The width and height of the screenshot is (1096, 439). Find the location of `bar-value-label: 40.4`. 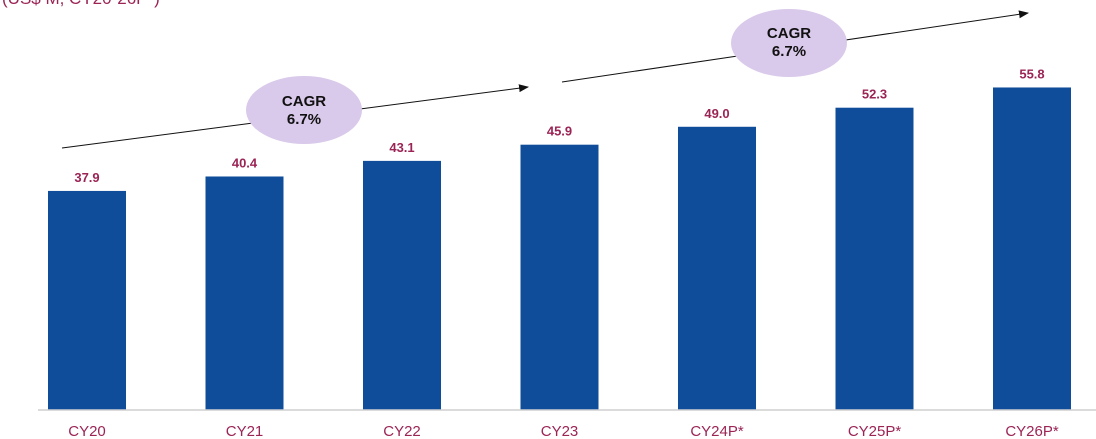

bar-value-label: 40.4 is located at coordinates (245, 162).